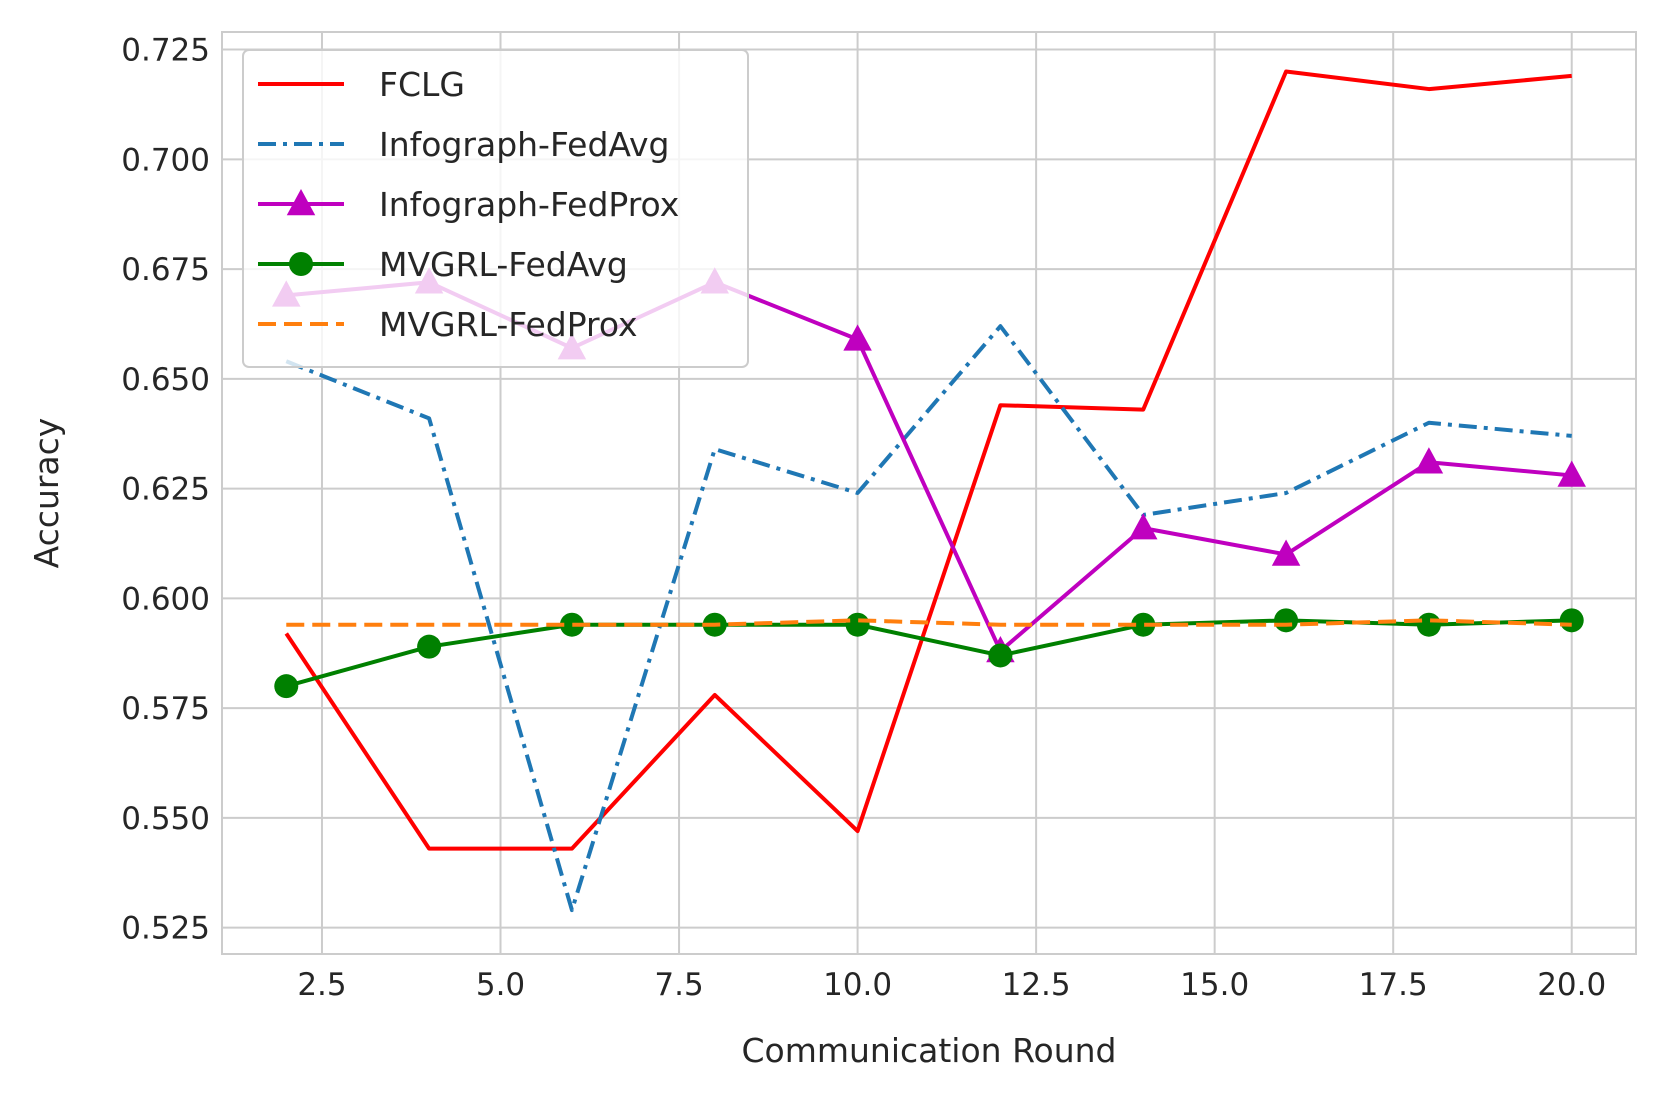 This screenshot has width=1663, height=1101. I want to click on y-tick-label: 0.725, so click(165, 51).